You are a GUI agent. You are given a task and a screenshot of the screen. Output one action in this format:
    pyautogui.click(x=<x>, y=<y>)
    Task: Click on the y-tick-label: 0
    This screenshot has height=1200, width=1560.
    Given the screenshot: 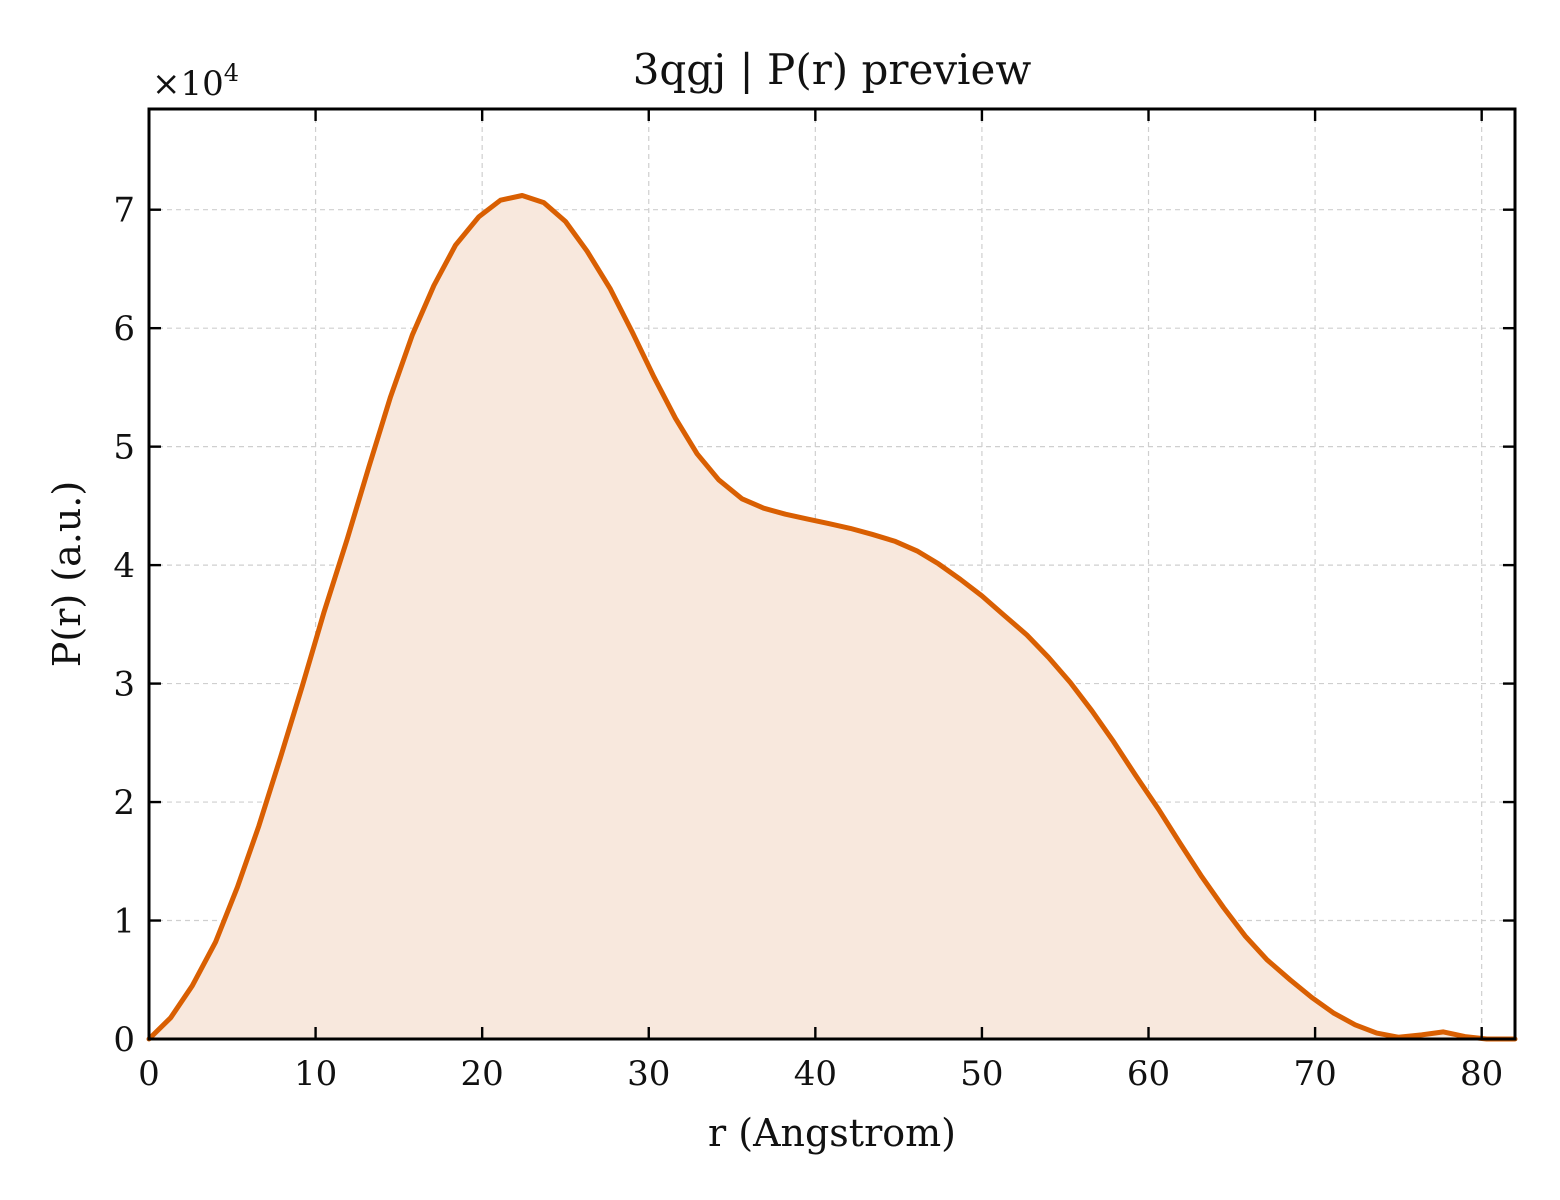 What is the action you would take?
    pyautogui.click(x=124, y=1040)
    